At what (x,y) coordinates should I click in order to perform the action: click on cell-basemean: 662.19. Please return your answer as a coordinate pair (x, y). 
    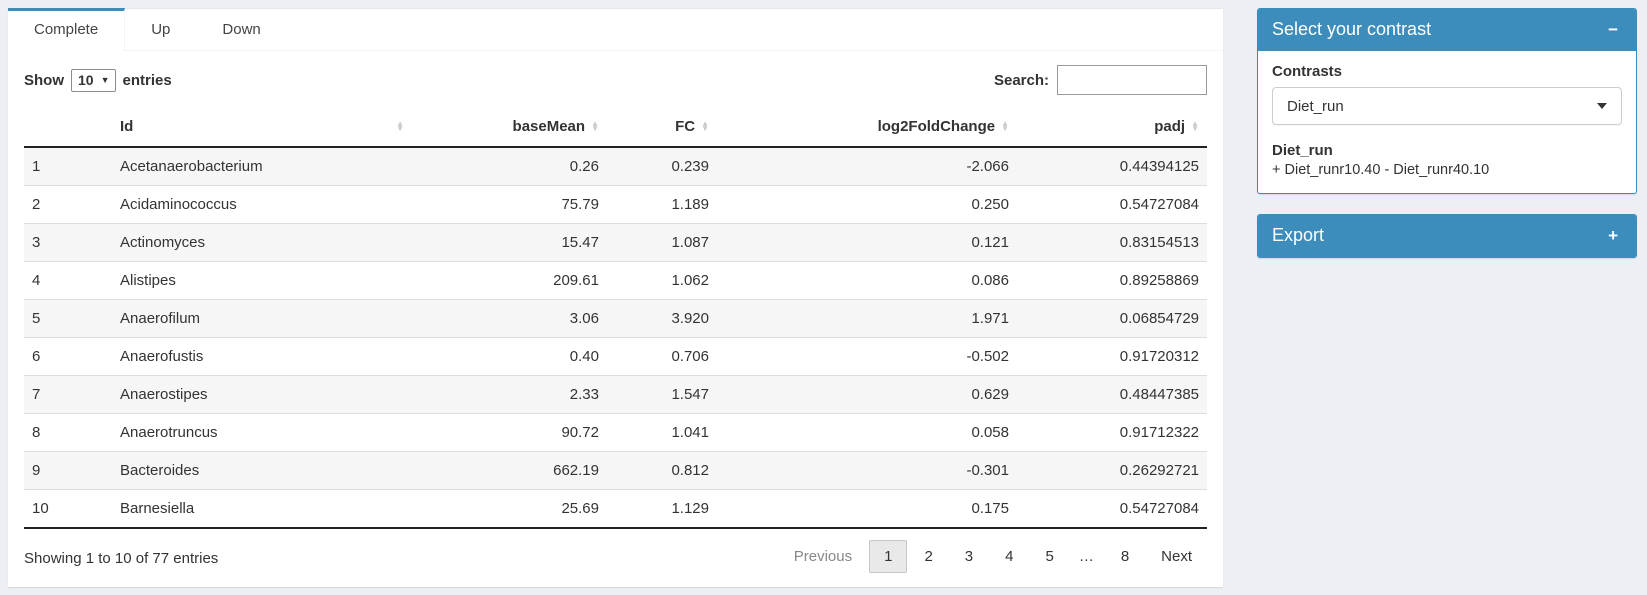
    Looking at the image, I should click on (509, 470).